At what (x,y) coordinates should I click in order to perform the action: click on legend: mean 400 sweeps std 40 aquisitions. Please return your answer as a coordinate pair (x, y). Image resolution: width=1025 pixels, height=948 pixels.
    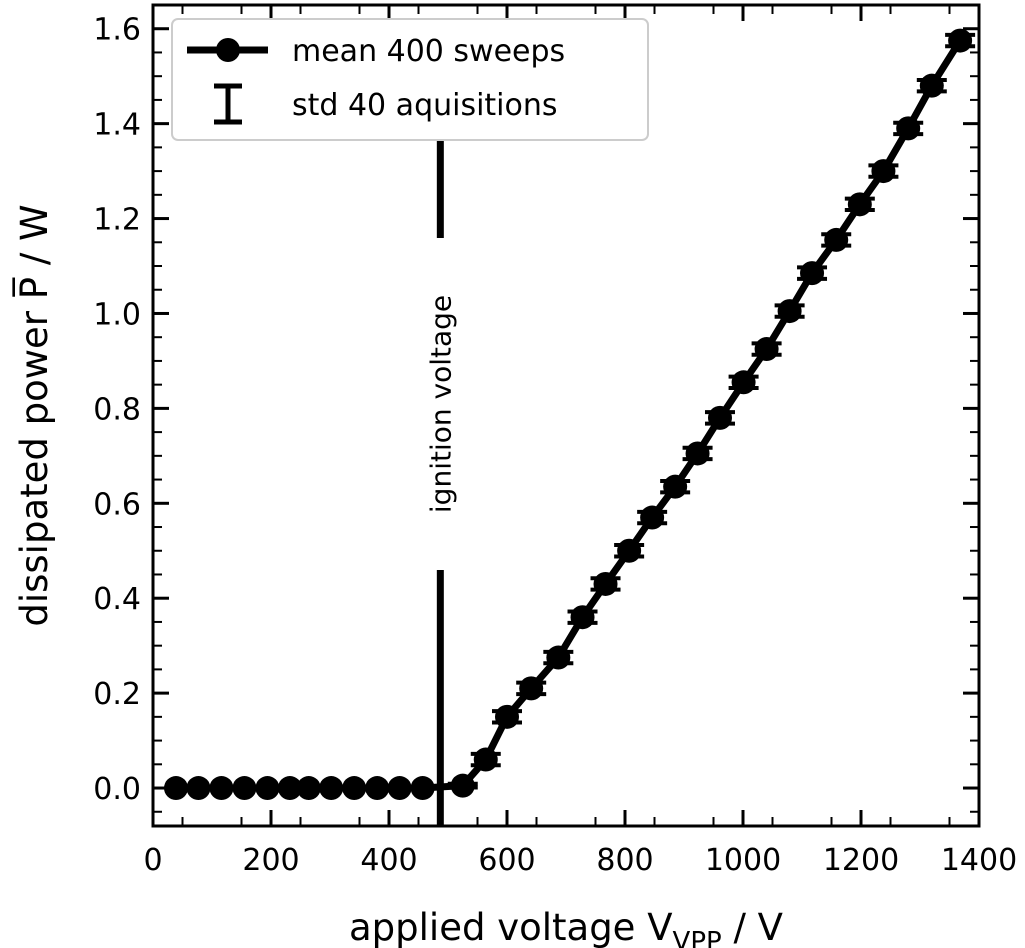
    Looking at the image, I should click on (410, 79).